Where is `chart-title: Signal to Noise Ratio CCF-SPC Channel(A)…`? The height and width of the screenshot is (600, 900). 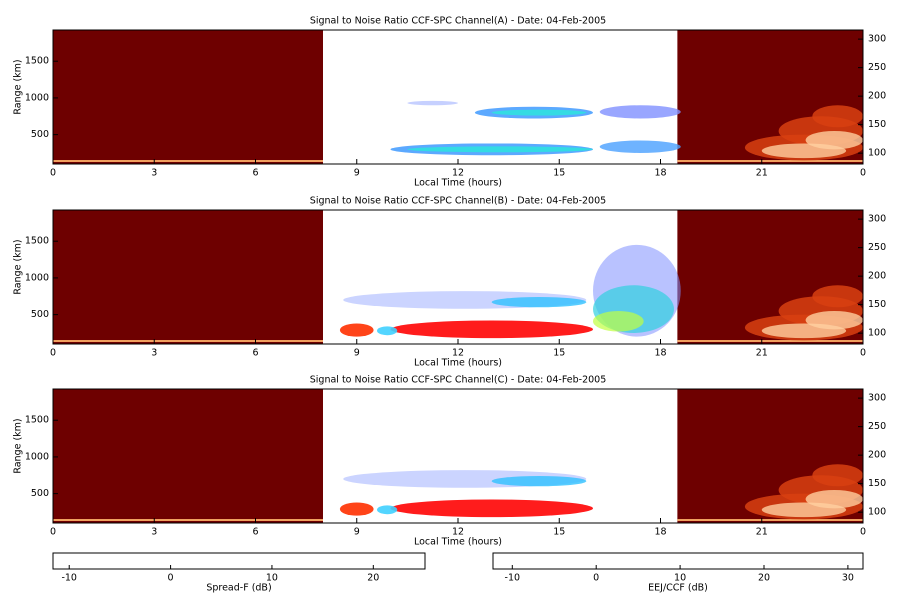 chart-title: Signal to Noise Ratio CCF-SPC Channel(A)… is located at coordinates (458, 21).